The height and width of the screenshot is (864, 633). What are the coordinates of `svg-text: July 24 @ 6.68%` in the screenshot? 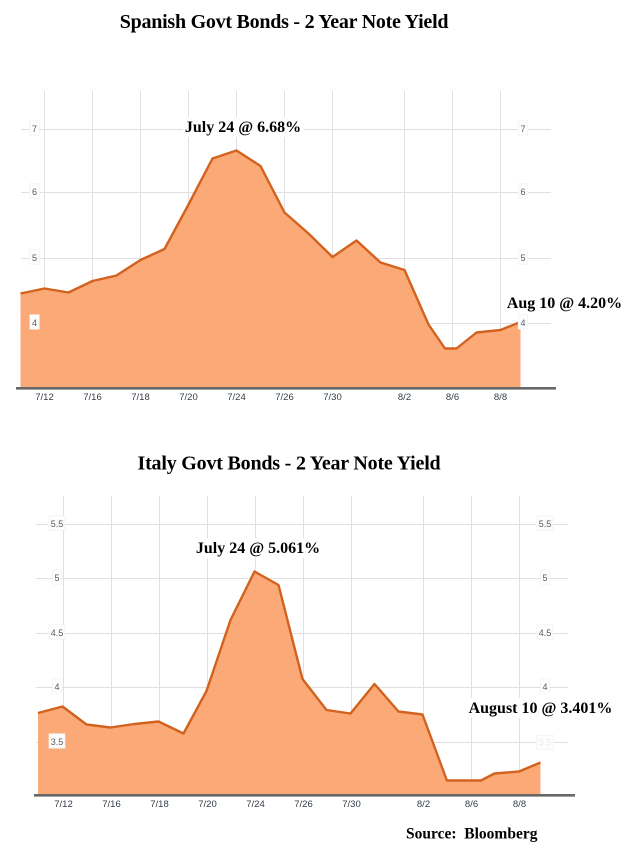 It's located at (243, 127).